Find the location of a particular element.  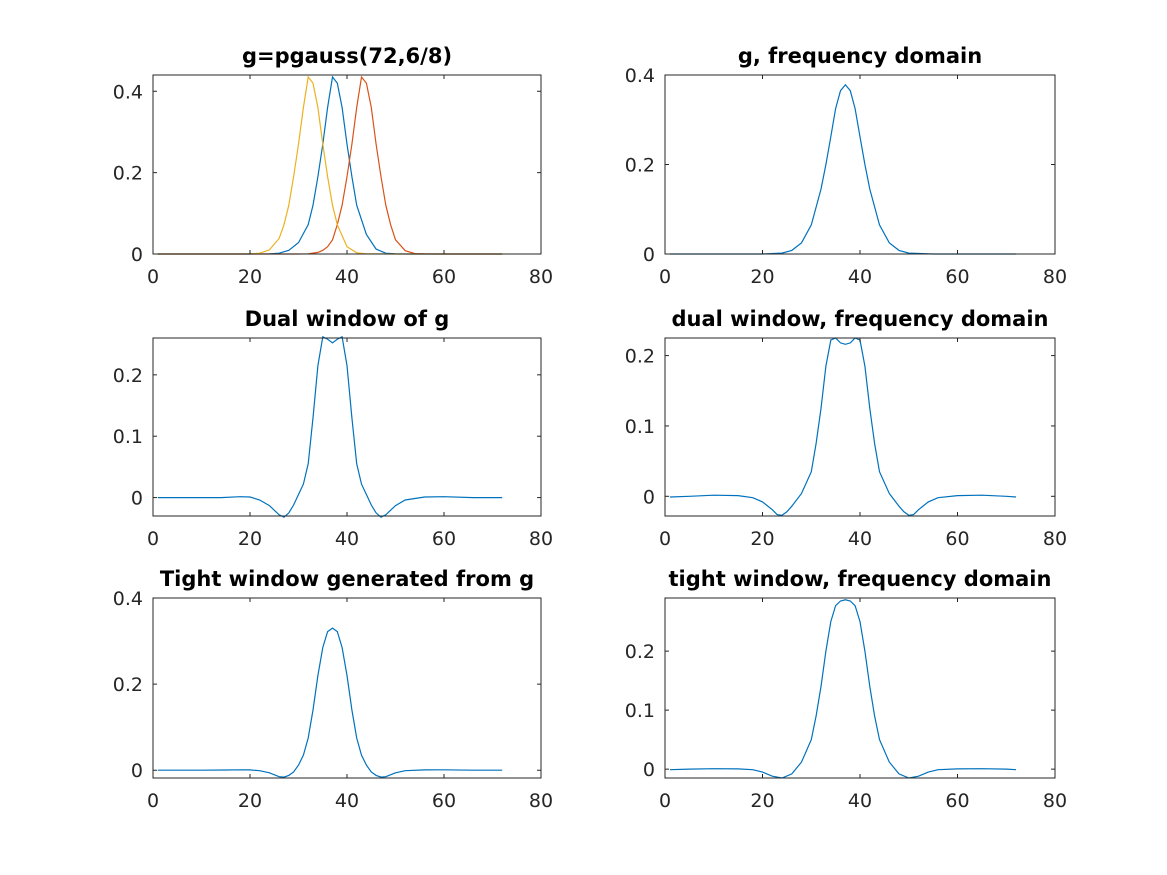

panel-title: g, frequency domain is located at coordinates (860, 56).